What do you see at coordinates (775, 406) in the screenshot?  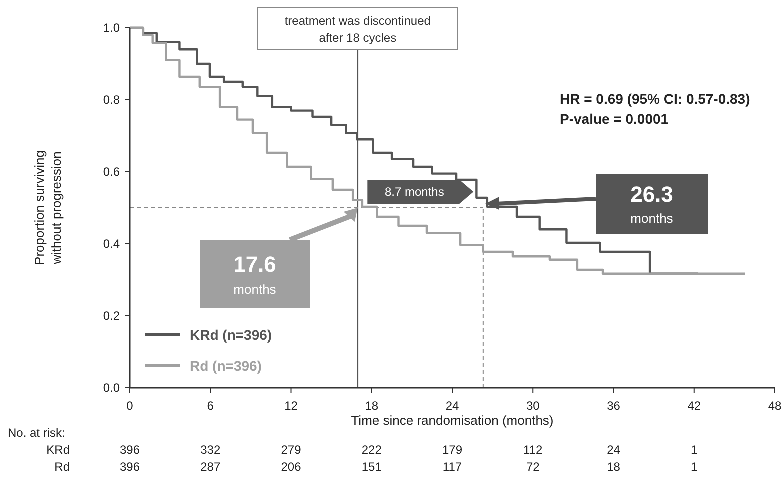 I see `x-tick-label: 48` at bounding box center [775, 406].